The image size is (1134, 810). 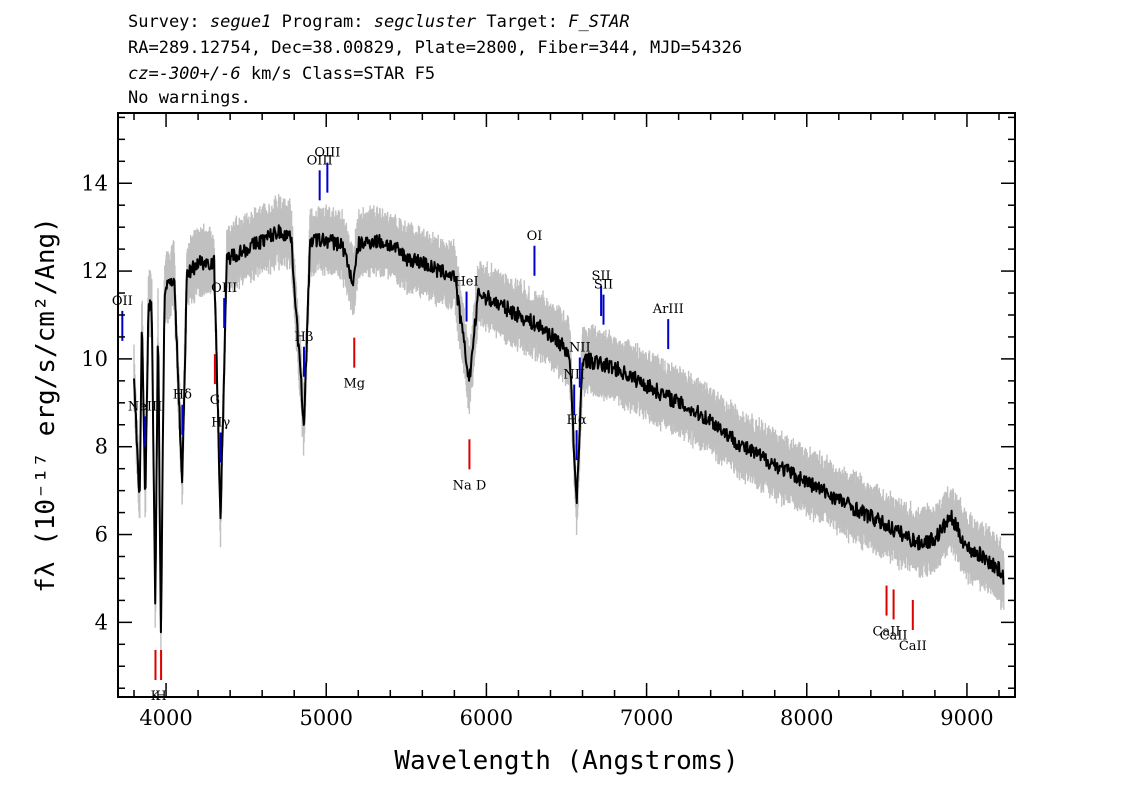 What do you see at coordinates (101, 535) in the screenshot?
I see `y-tick-label: 6` at bounding box center [101, 535].